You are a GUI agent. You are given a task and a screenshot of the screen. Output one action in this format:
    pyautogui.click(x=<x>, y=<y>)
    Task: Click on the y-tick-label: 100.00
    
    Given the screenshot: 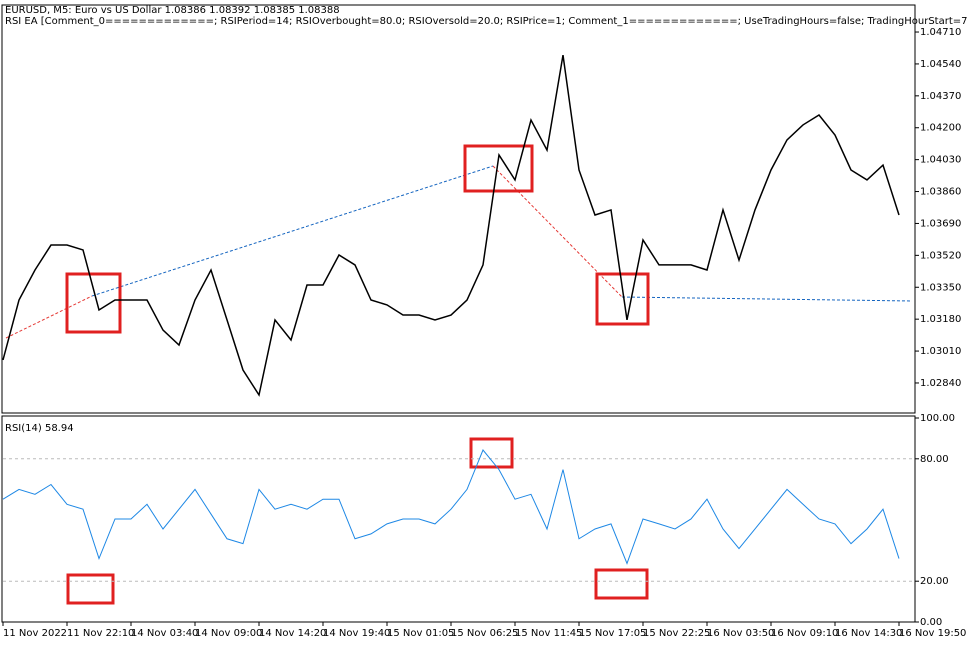 What is the action you would take?
    pyautogui.click(x=937, y=418)
    